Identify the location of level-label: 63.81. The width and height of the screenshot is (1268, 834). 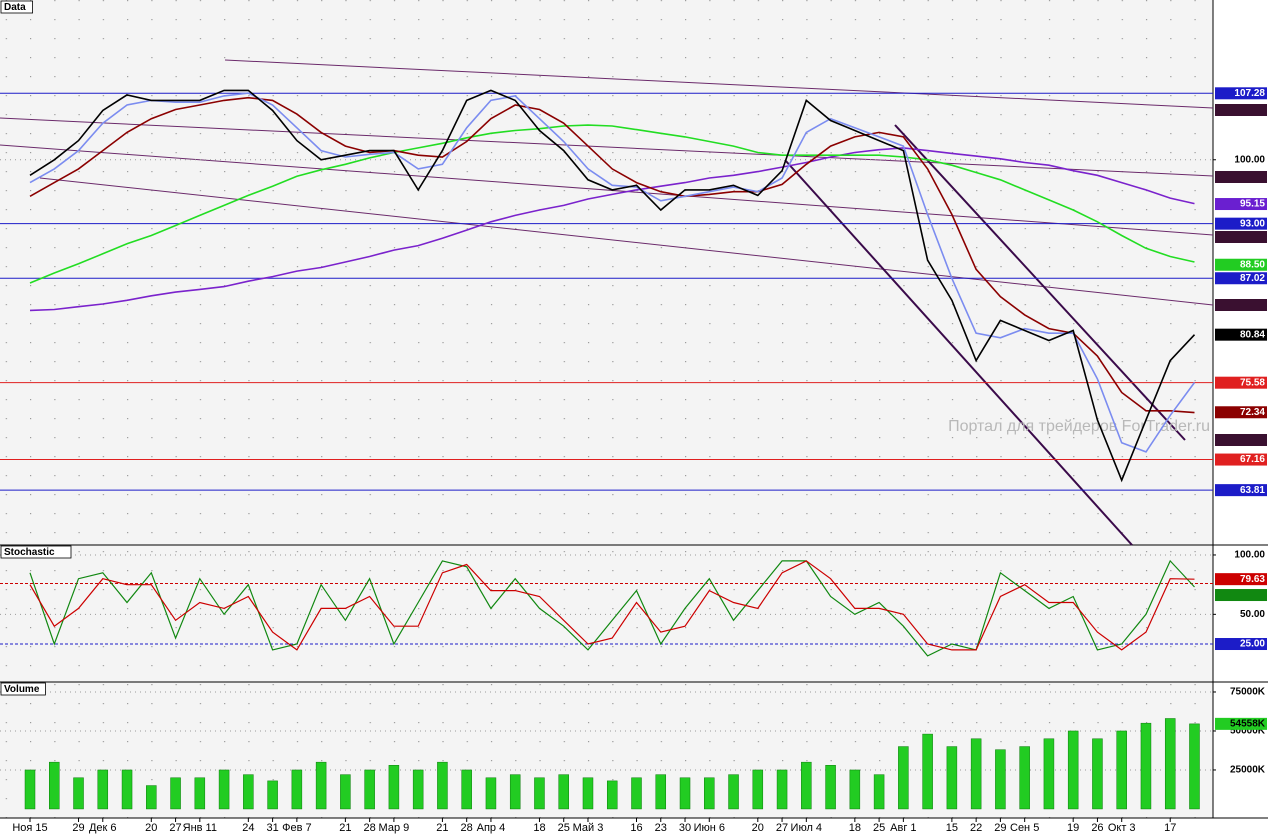
(1252, 490).